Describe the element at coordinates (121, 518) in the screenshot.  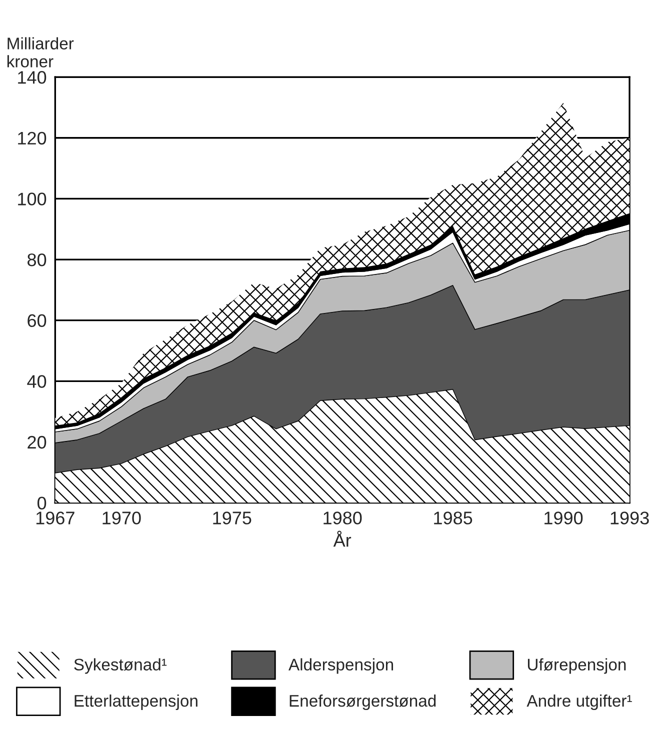
I see `x-tick-label: 1970` at that location.